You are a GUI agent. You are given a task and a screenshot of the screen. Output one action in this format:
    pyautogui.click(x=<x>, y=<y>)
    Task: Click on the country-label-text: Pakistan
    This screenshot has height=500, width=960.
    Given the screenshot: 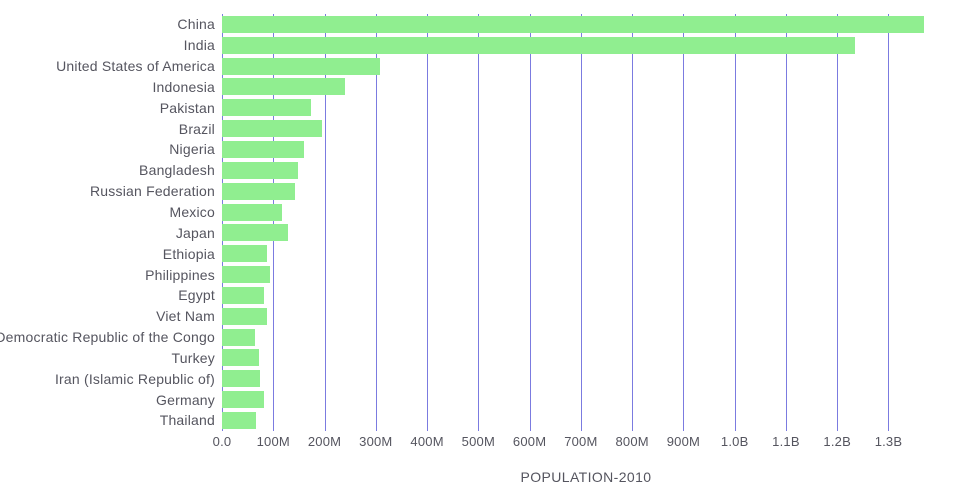 What is the action you would take?
    pyautogui.click(x=187, y=107)
    